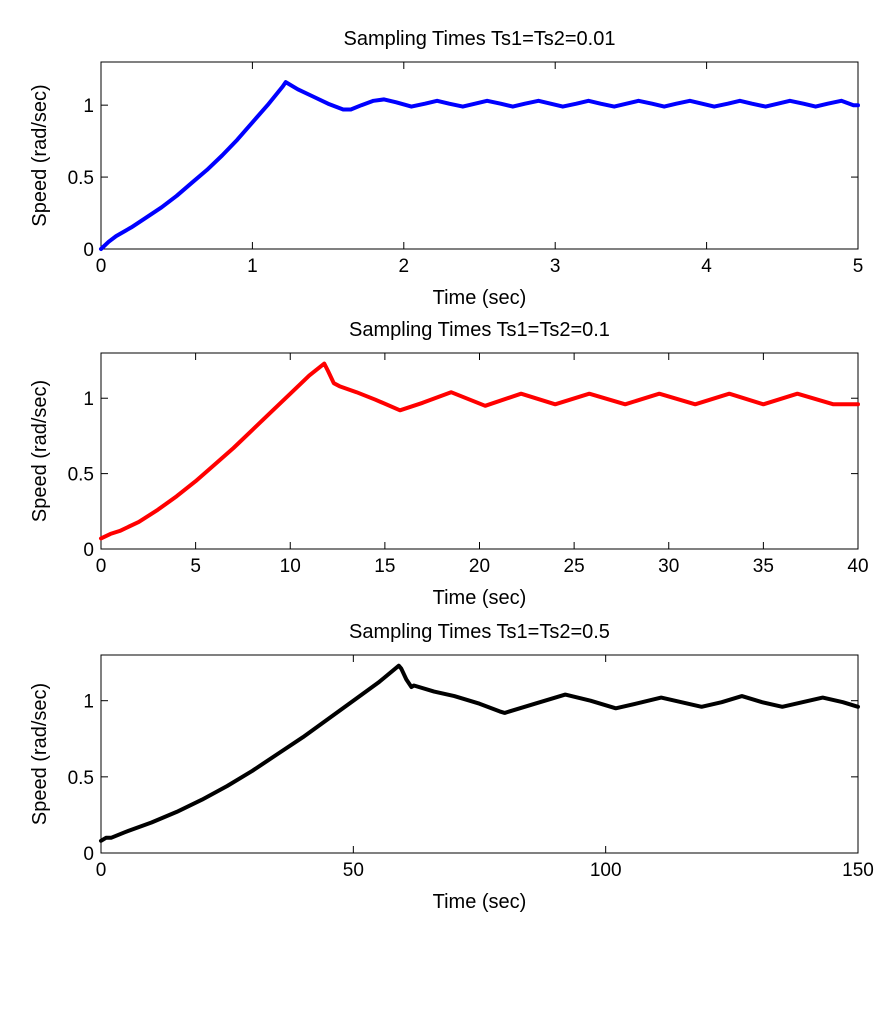 The width and height of the screenshot is (891, 1024). I want to click on x-tick-label: 10, so click(290, 566).